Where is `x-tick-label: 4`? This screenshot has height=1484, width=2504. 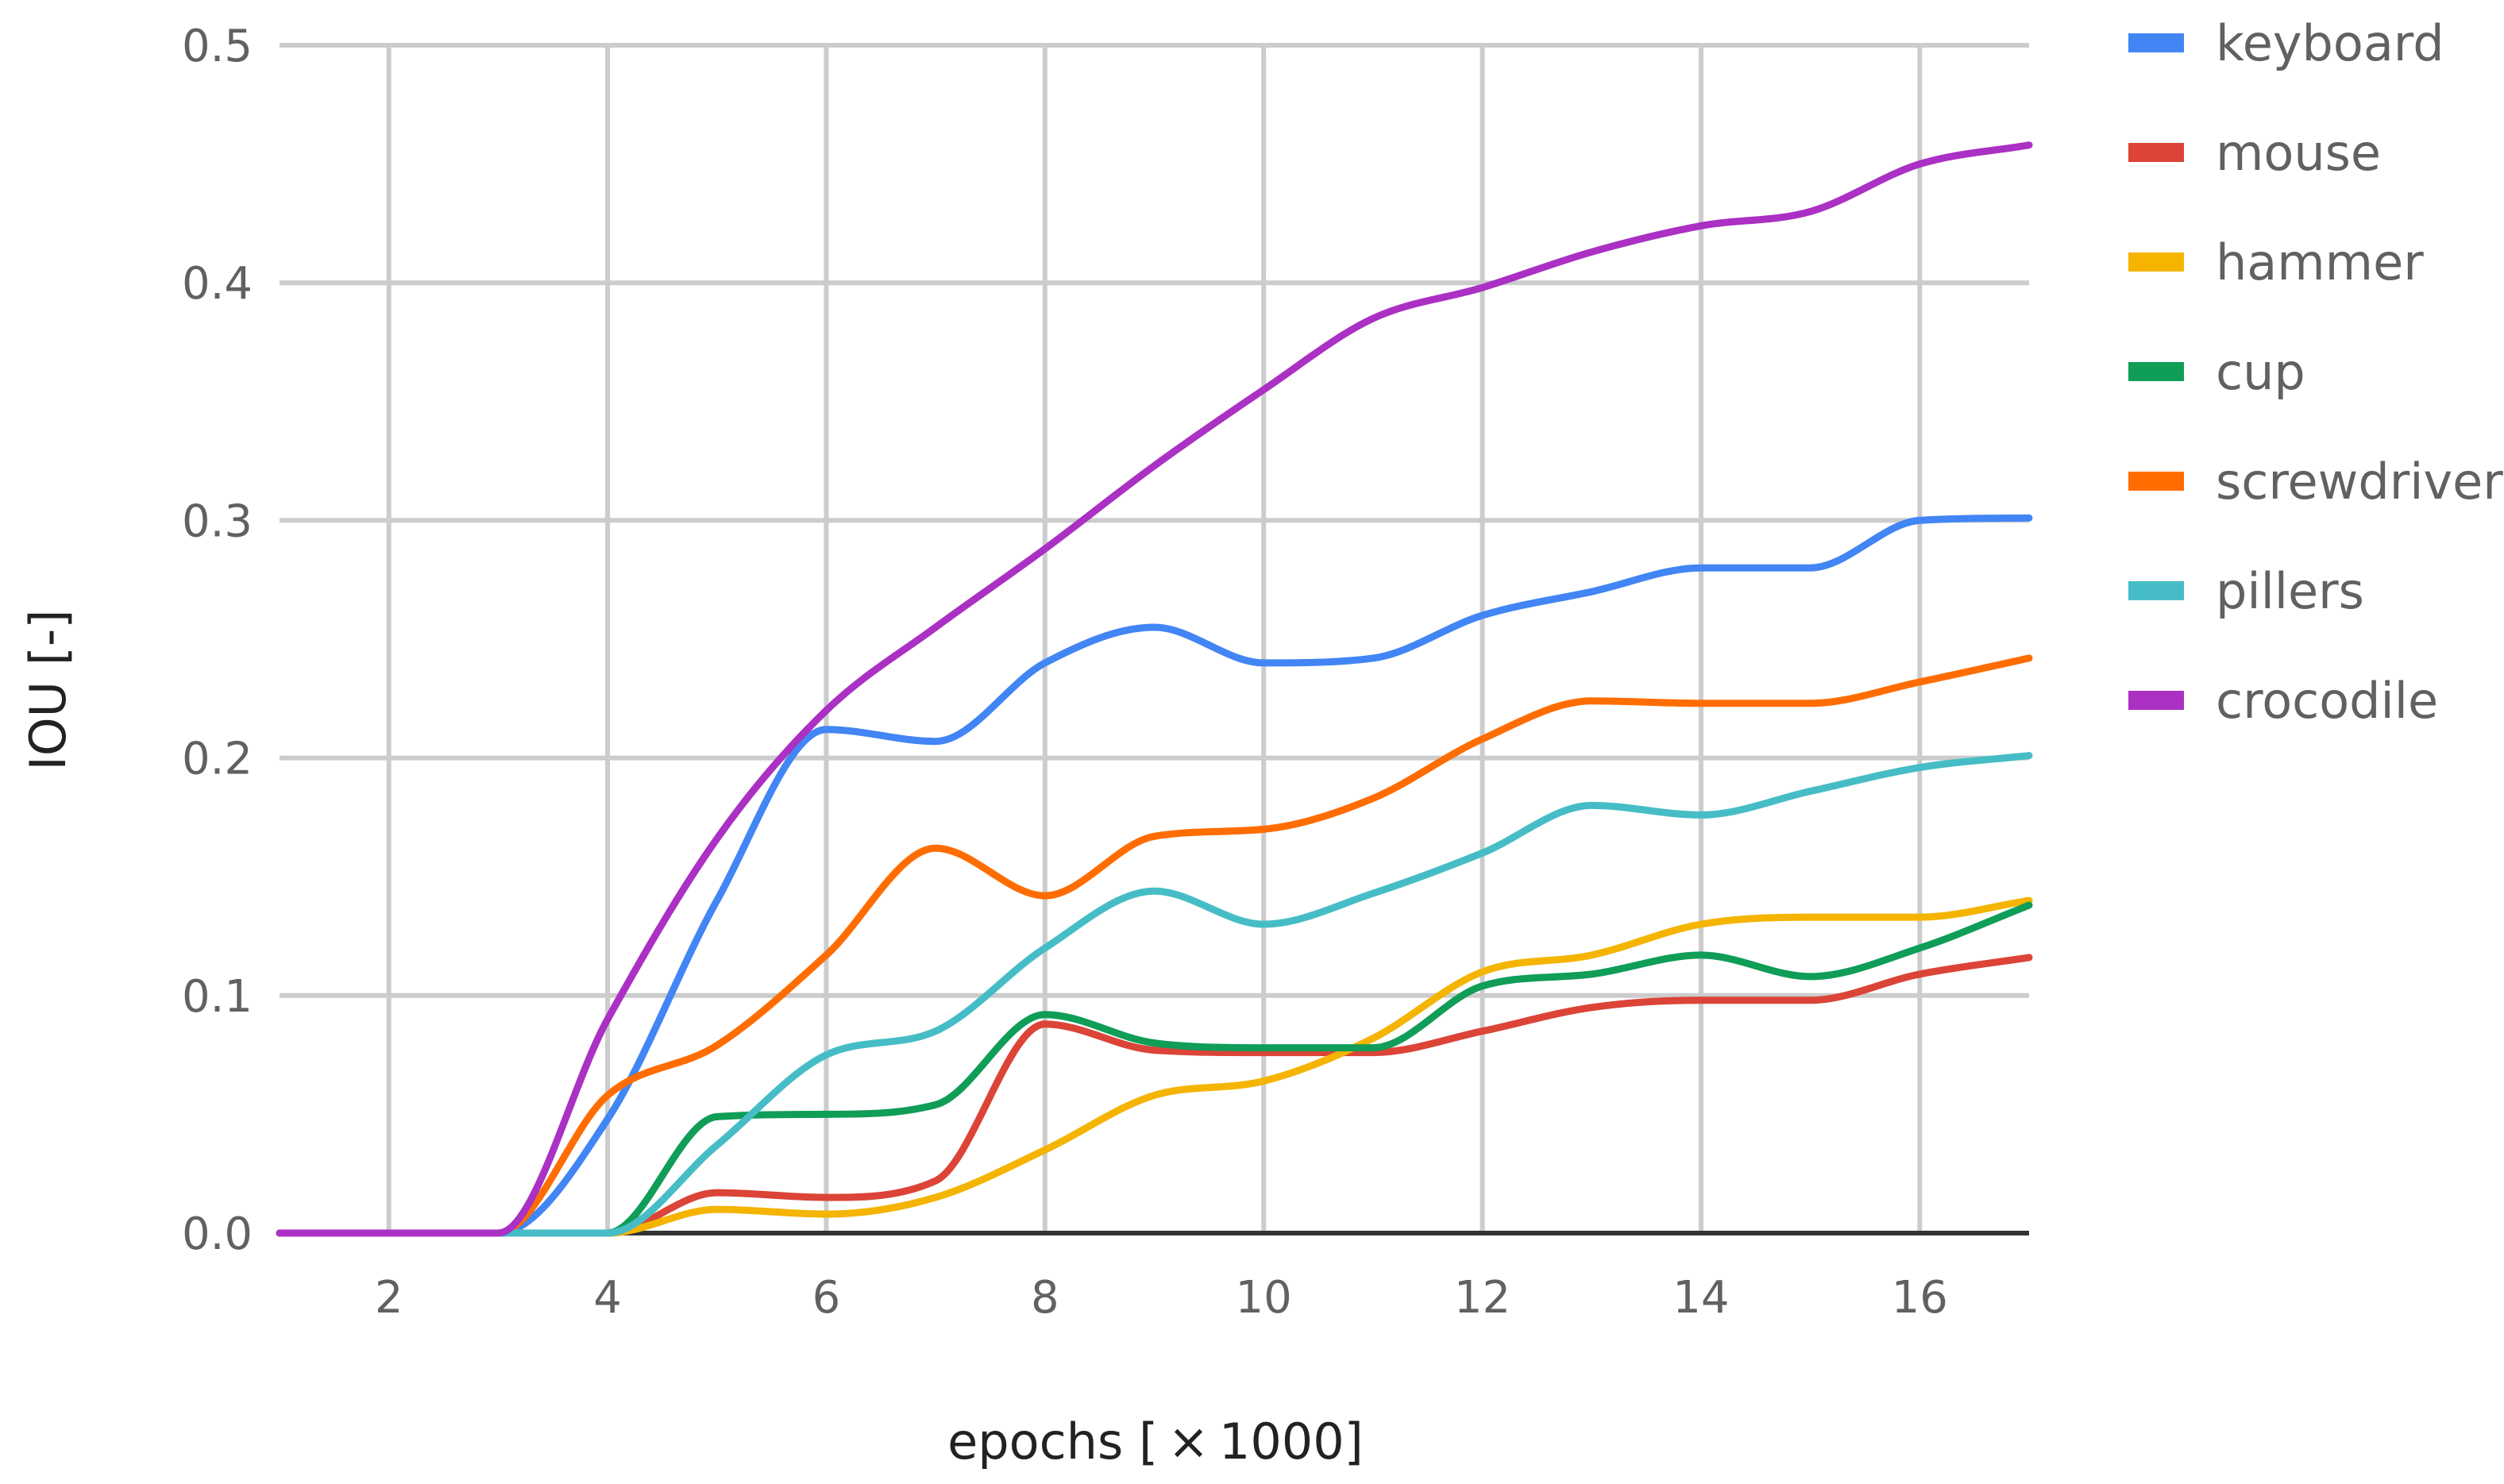
x-tick-label: 4 is located at coordinates (607, 1298).